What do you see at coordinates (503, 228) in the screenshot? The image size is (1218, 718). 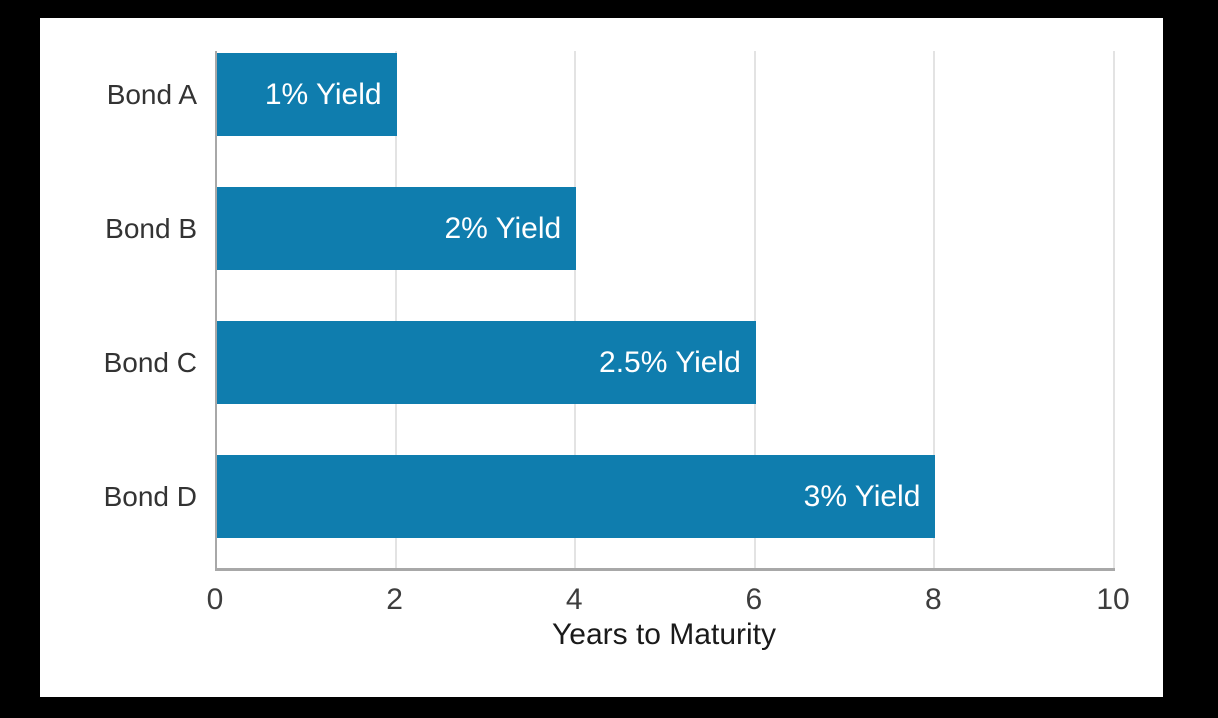 I see `bar-value-label: 2% Yield` at bounding box center [503, 228].